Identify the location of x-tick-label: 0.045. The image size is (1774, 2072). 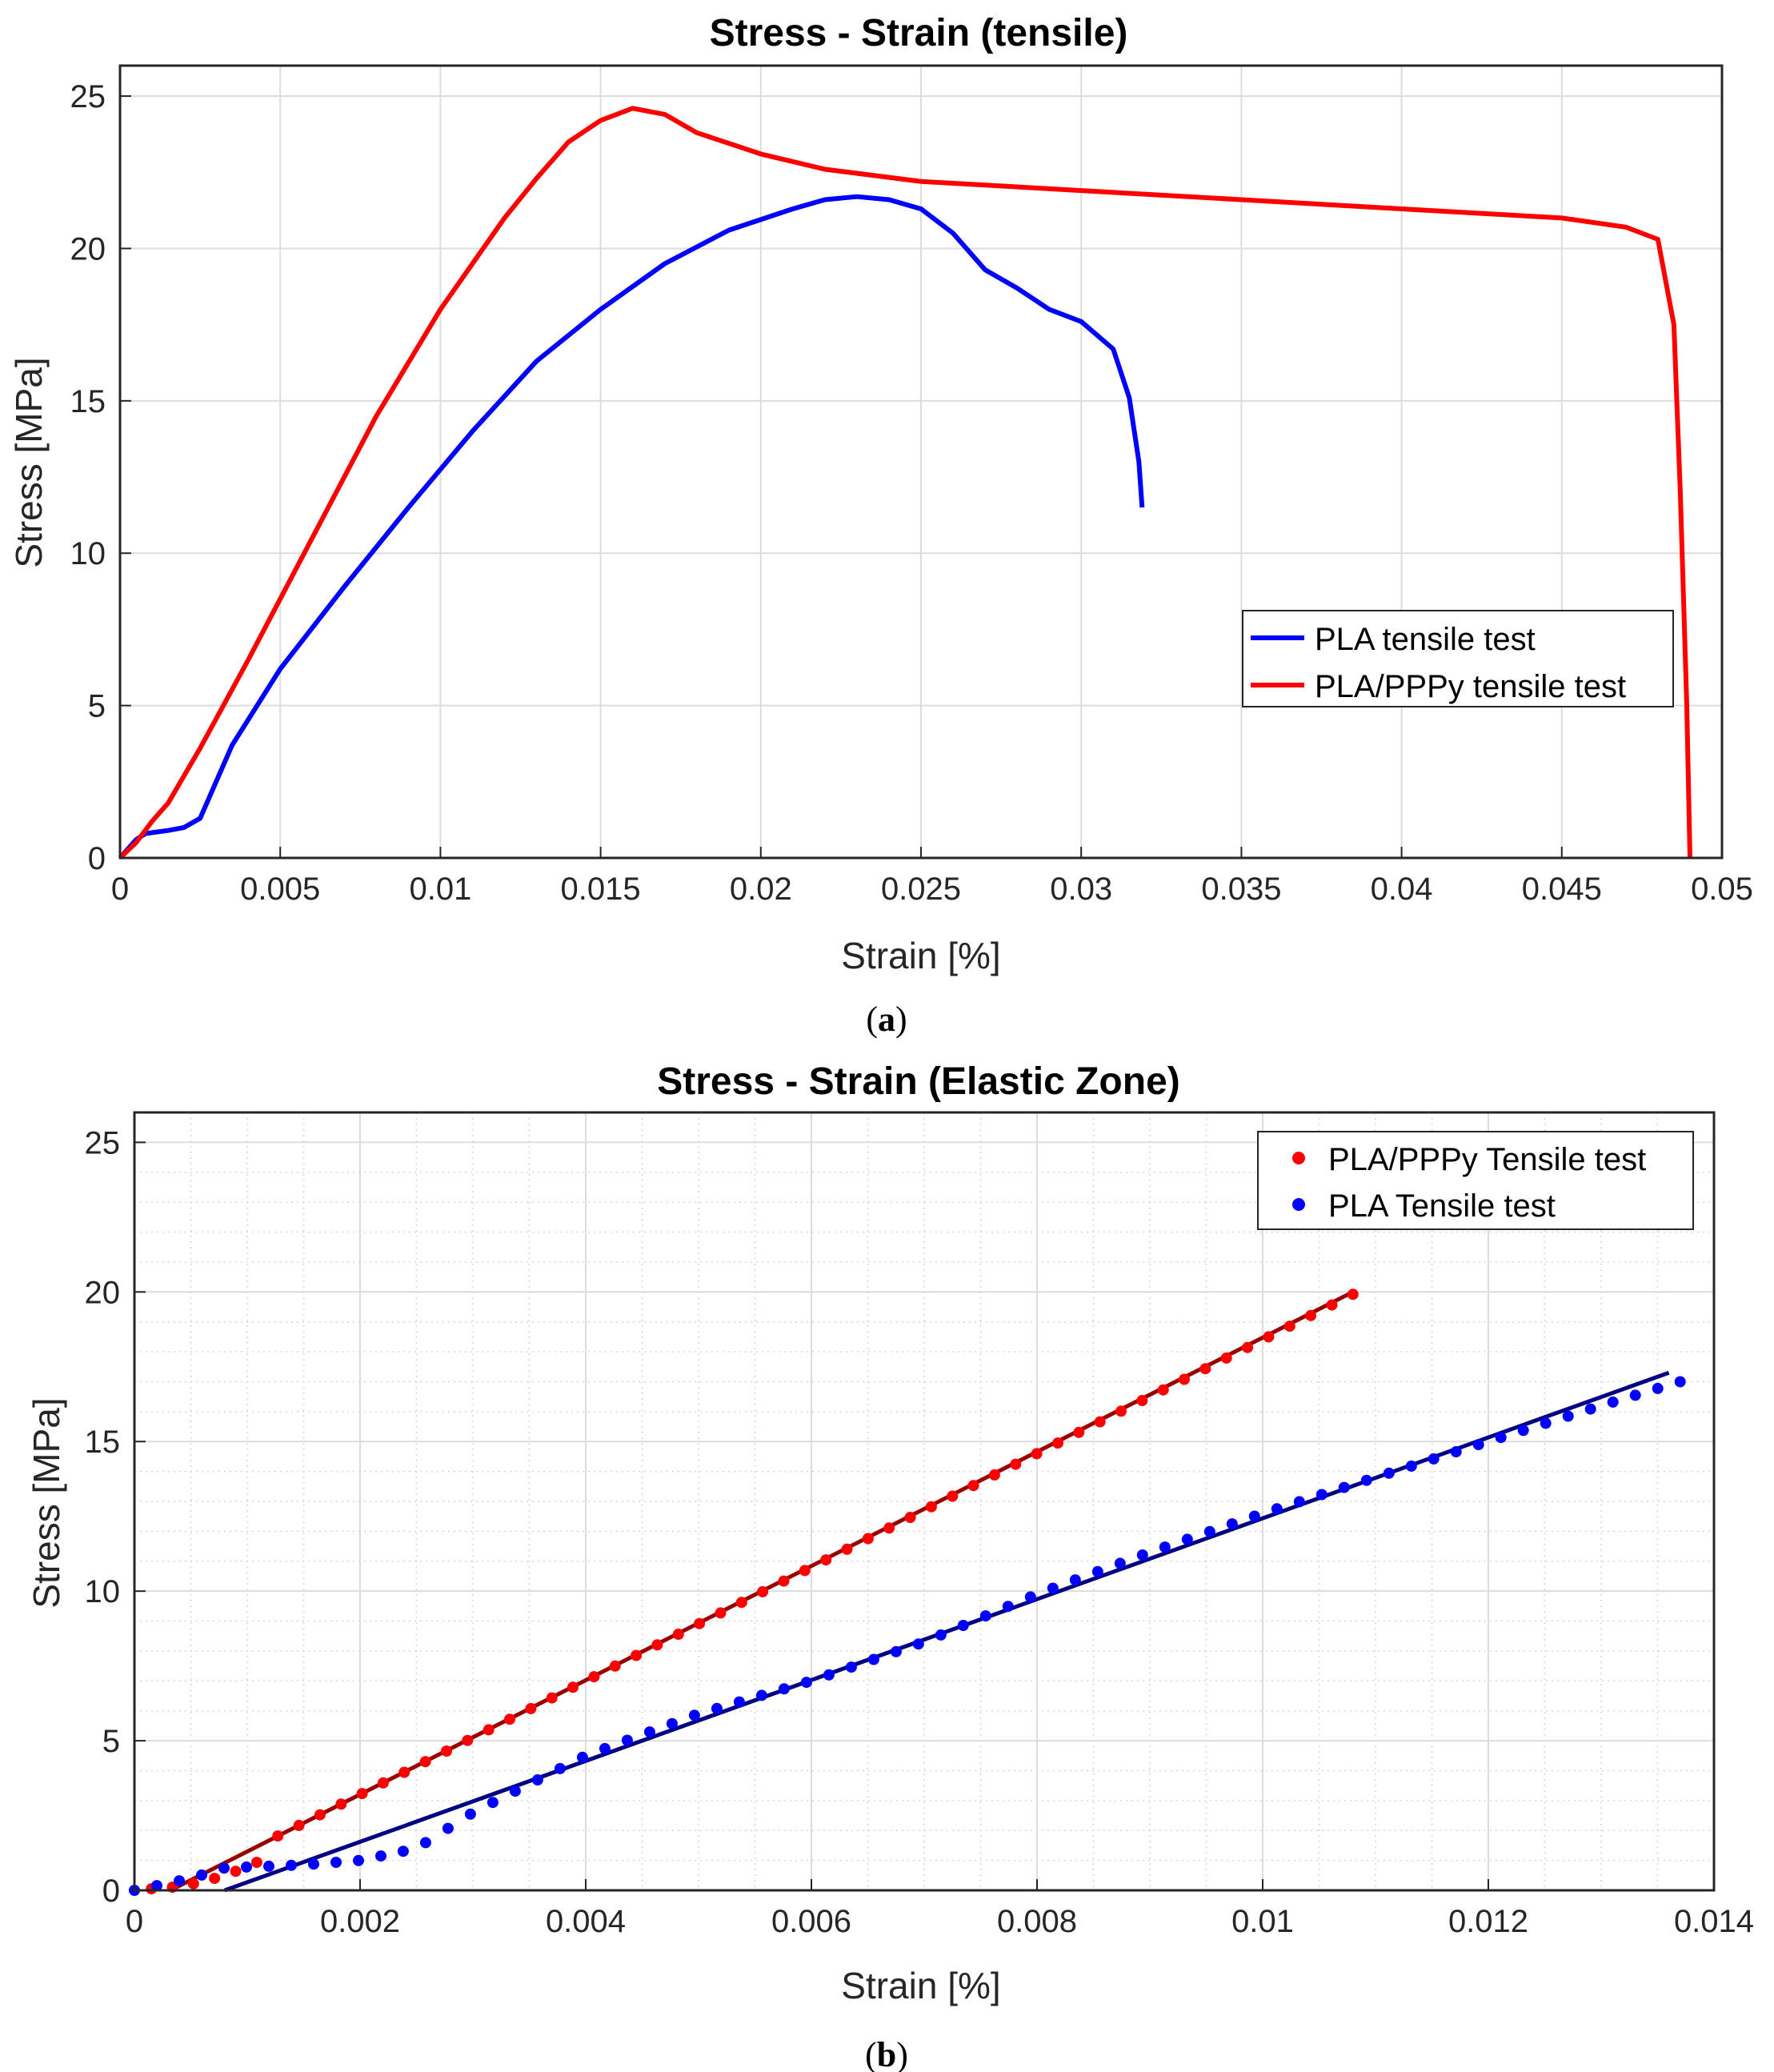
(1562, 889).